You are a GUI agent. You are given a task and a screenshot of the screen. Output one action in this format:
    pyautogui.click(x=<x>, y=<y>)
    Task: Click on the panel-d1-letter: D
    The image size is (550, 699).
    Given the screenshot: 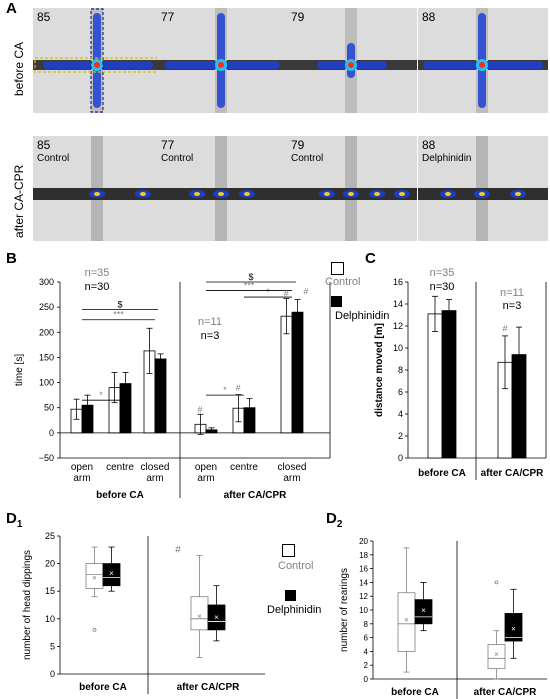 What is the action you would take?
    pyautogui.click(x=11, y=518)
    